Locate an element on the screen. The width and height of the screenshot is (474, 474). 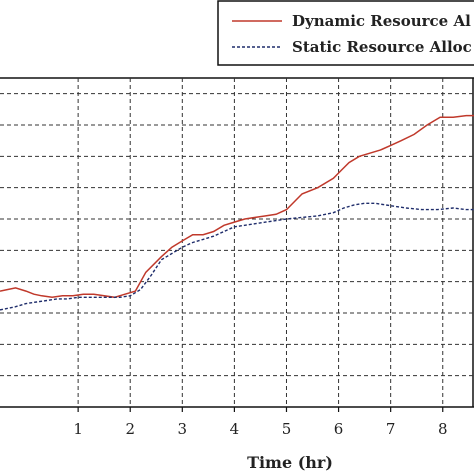
x-tick-label: 6 is located at coordinates (339, 429).